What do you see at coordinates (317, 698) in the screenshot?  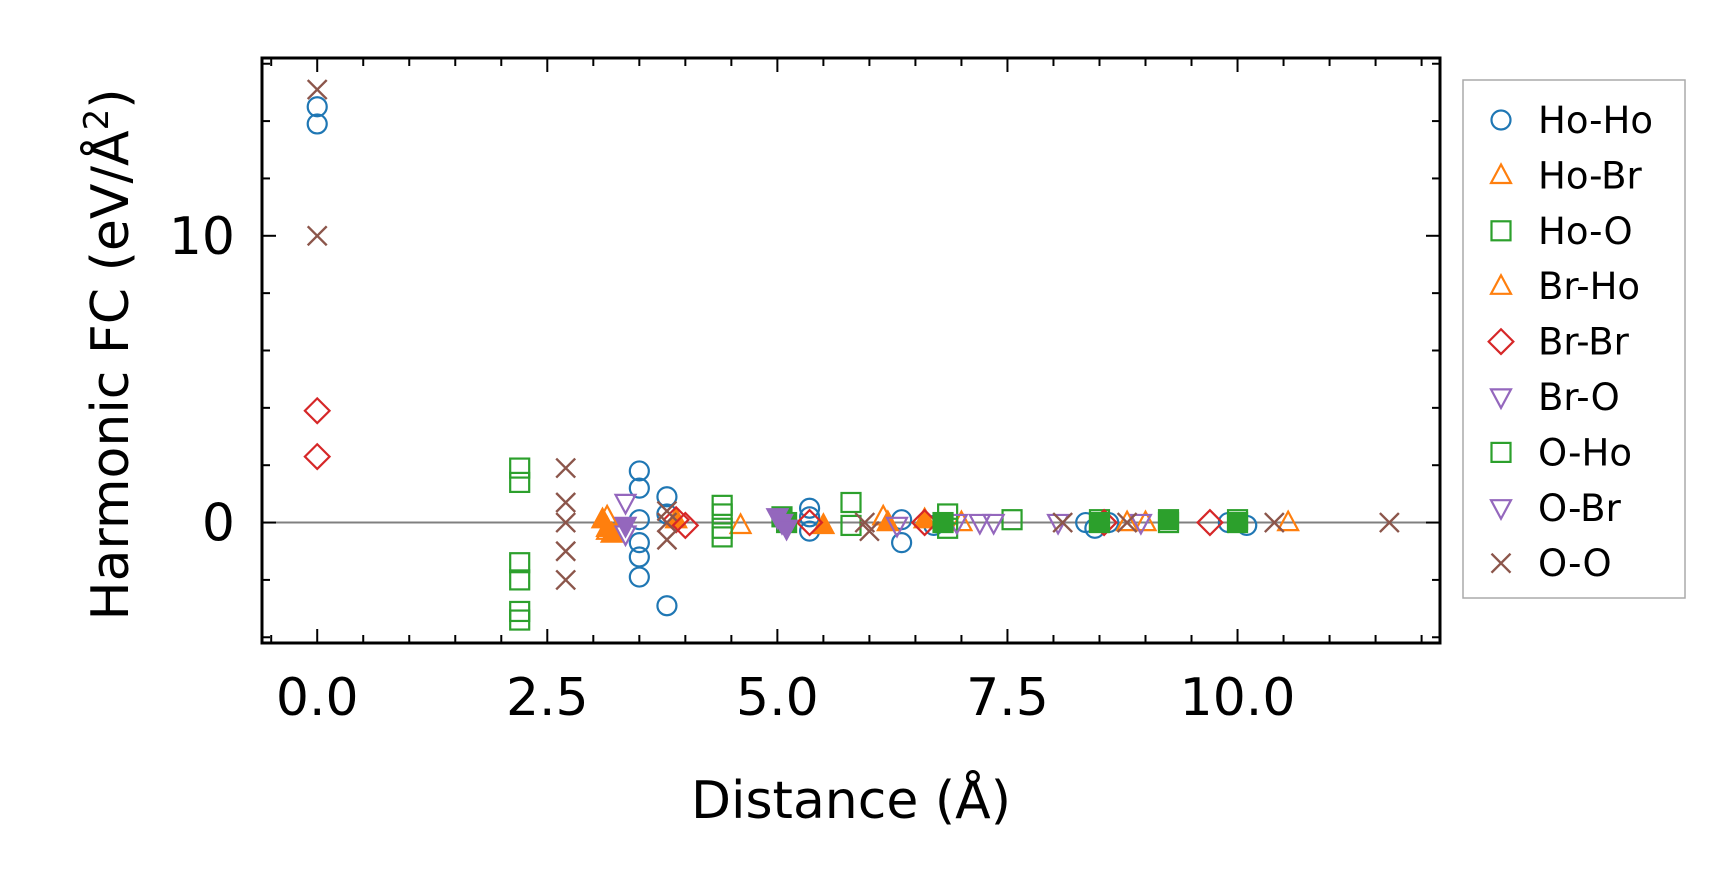 I see `x-tick-label: 0.0` at bounding box center [317, 698].